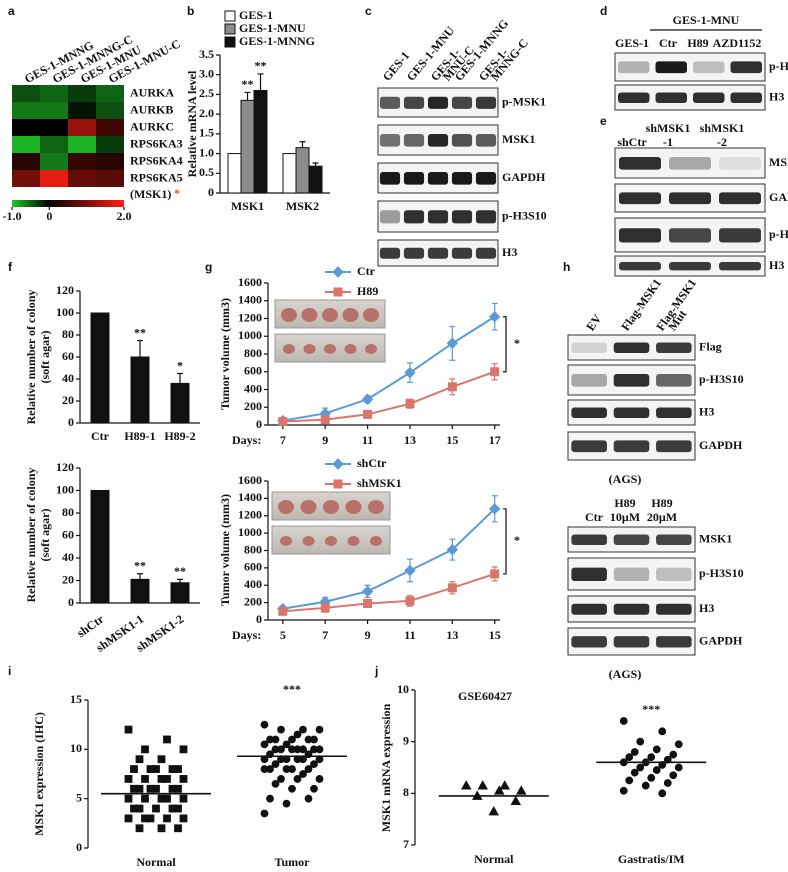 This screenshot has height=872, width=788. What do you see at coordinates (494, 859) in the screenshot?
I see `x-tick-label: Normal` at bounding box center [494, 859].